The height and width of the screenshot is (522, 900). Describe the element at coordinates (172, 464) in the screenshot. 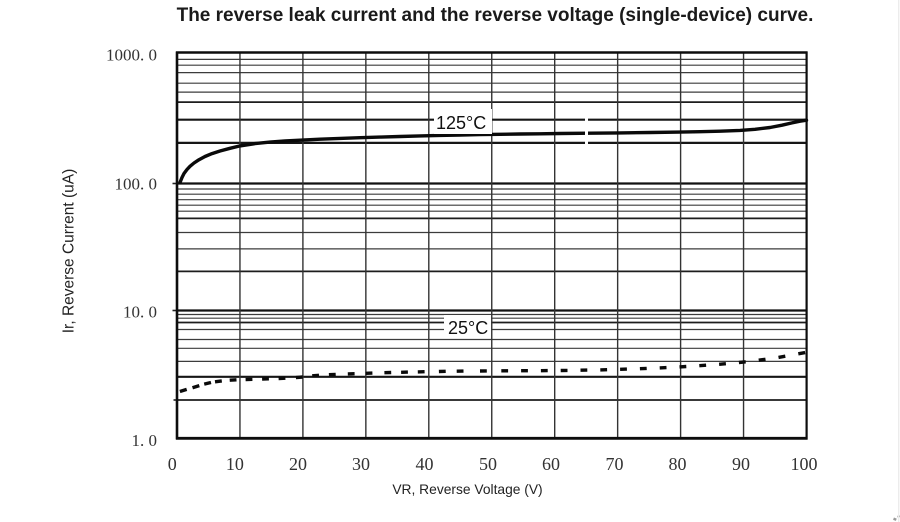

I see `svg-text: 0` at that location.